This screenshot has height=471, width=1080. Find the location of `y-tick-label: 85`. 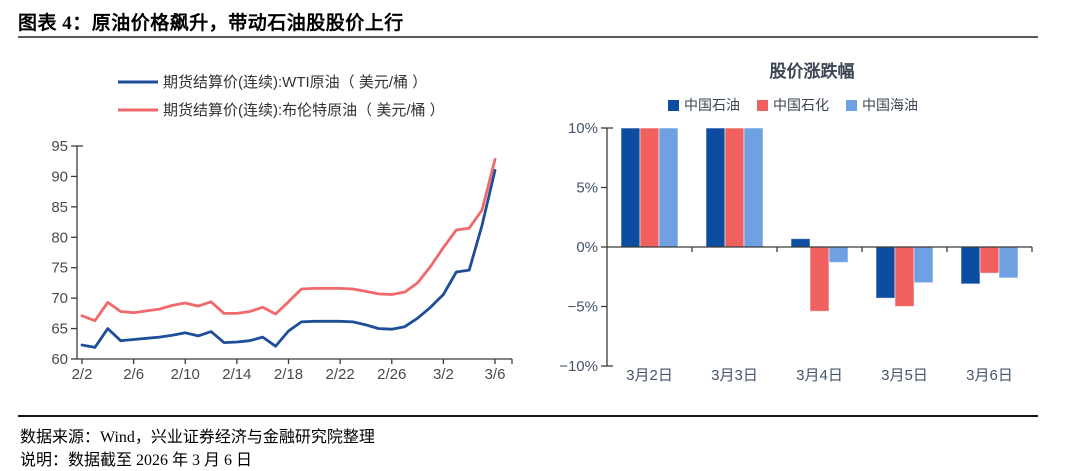

y-tick-label: 85 is located at coordinates (59, 207).